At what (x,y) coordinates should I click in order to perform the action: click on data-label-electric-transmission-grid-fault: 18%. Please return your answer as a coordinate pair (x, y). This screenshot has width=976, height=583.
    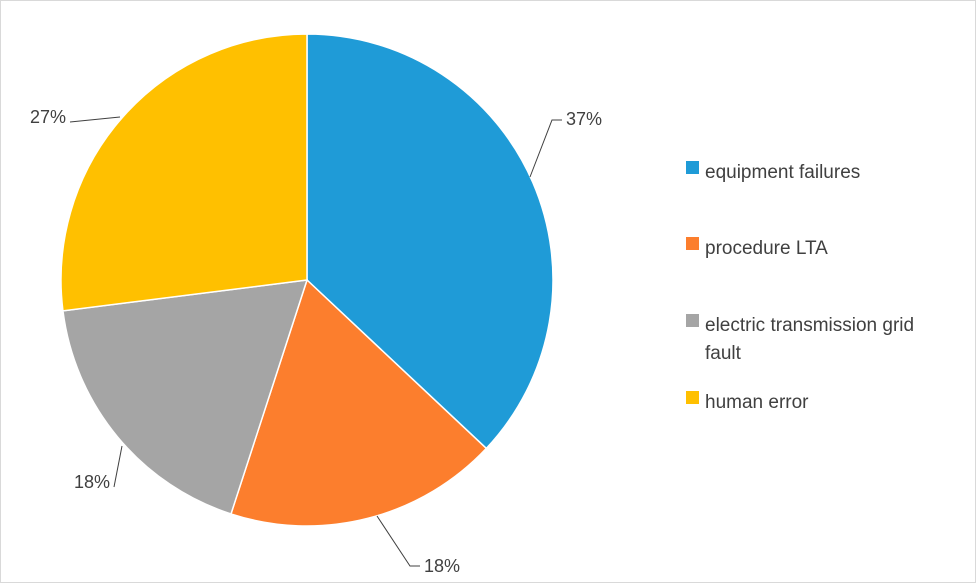
    Looking at the image, I should click on (92, 482).